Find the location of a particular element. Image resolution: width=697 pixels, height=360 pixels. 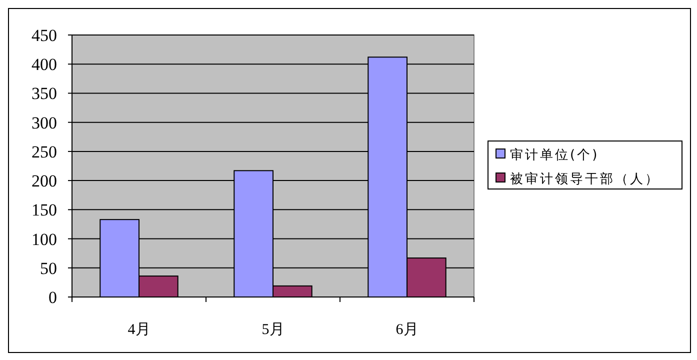

x-tick-label: 5月 is located at coordinates (273, 330).